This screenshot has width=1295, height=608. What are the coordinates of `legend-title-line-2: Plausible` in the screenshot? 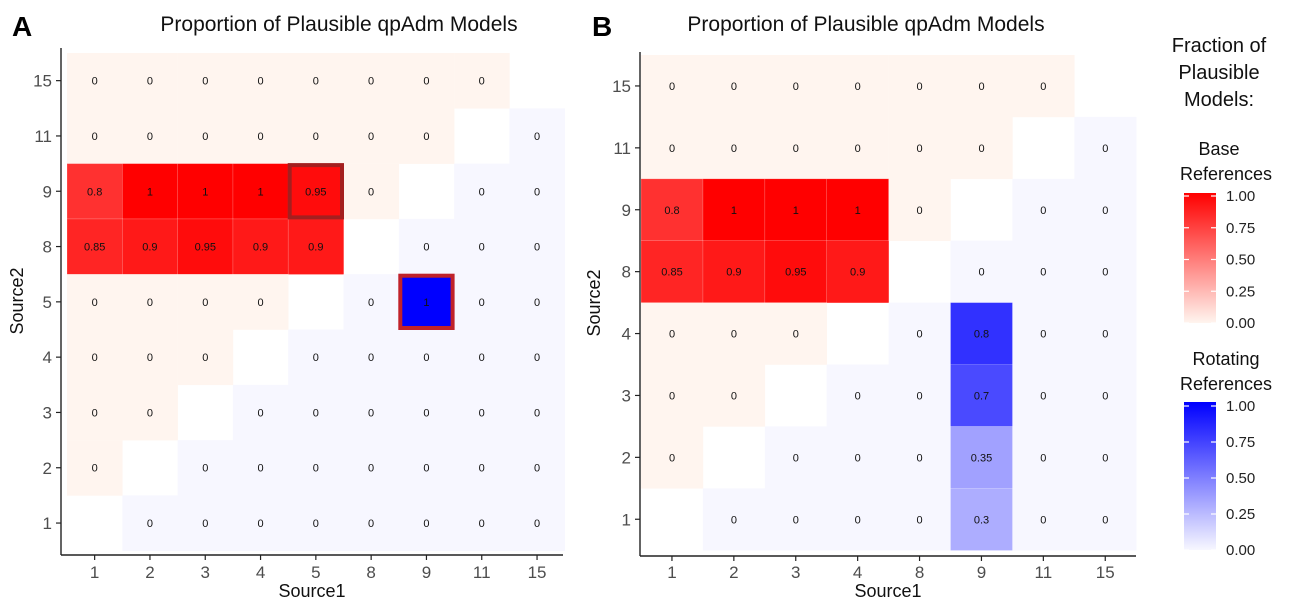 It's located at (1218, 73).